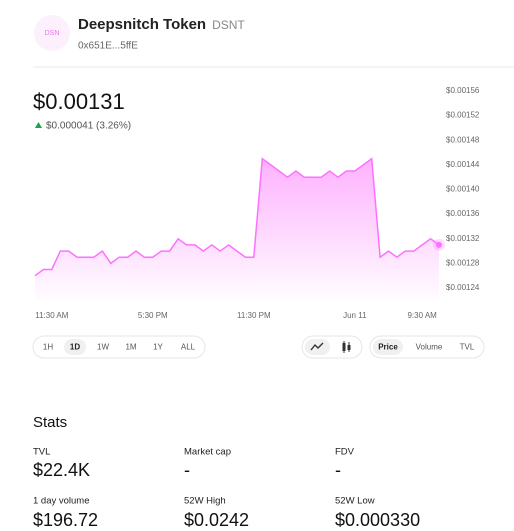 The image size is (514, 531). I want to click on range-button: 1M, so click(130, 347).